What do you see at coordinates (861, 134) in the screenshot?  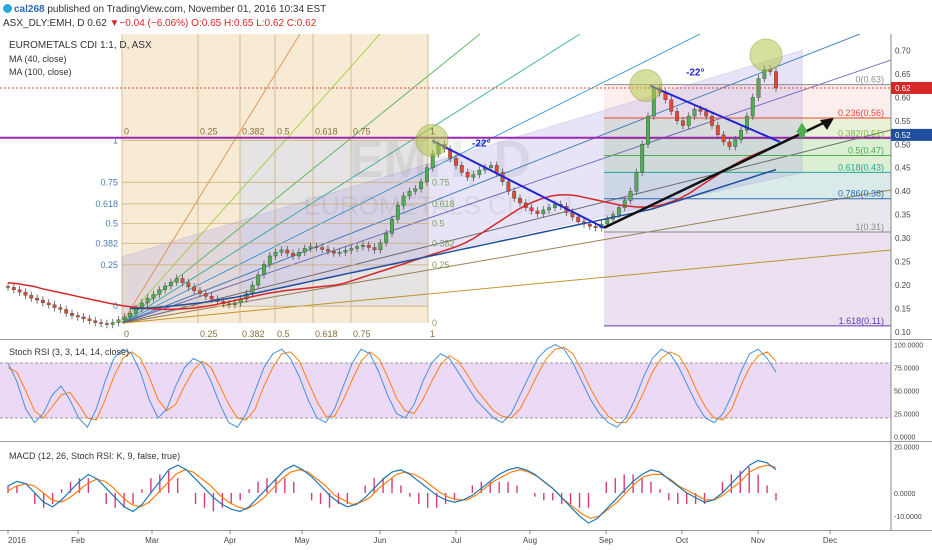 I see `fib-right-label: 0.382(0.51)` at bounding box center [861, 134].